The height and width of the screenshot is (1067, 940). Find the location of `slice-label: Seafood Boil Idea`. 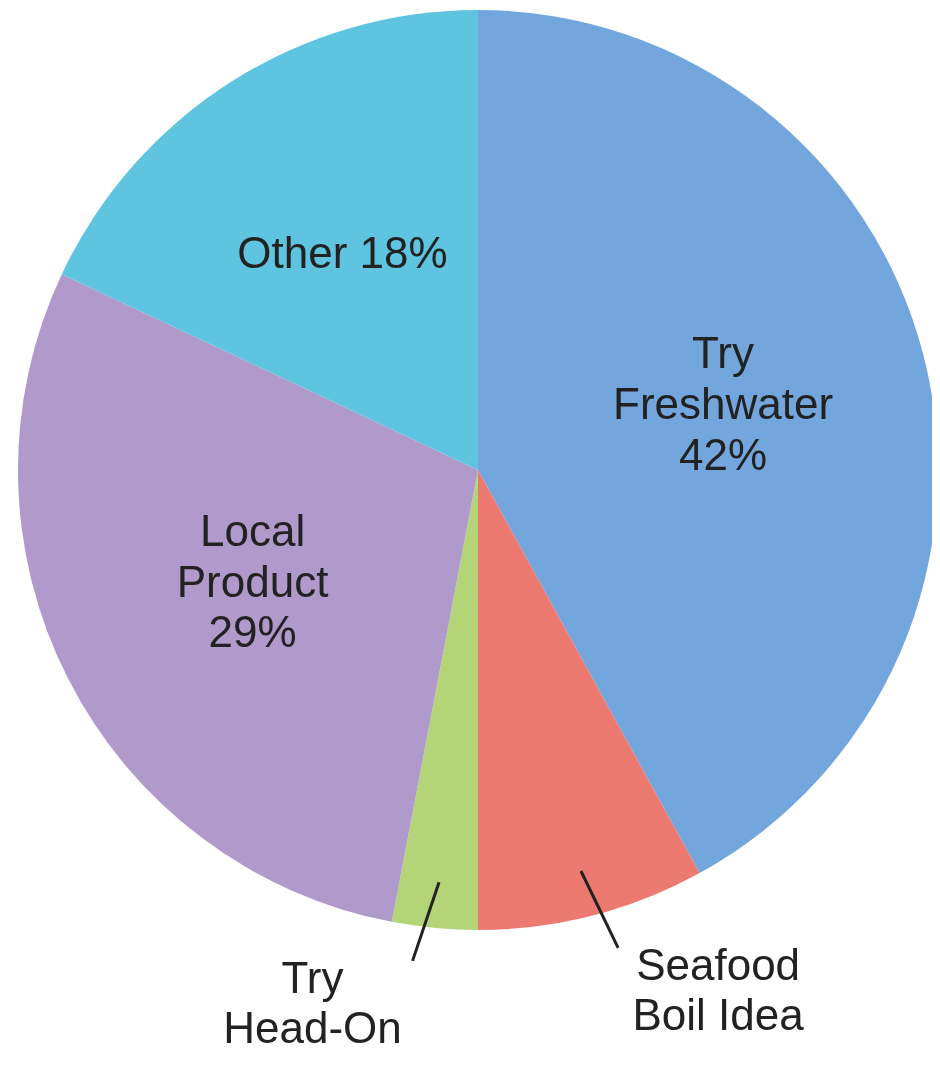

slice-label: Seafood Boil Idea is located at coordinates (718, 989).